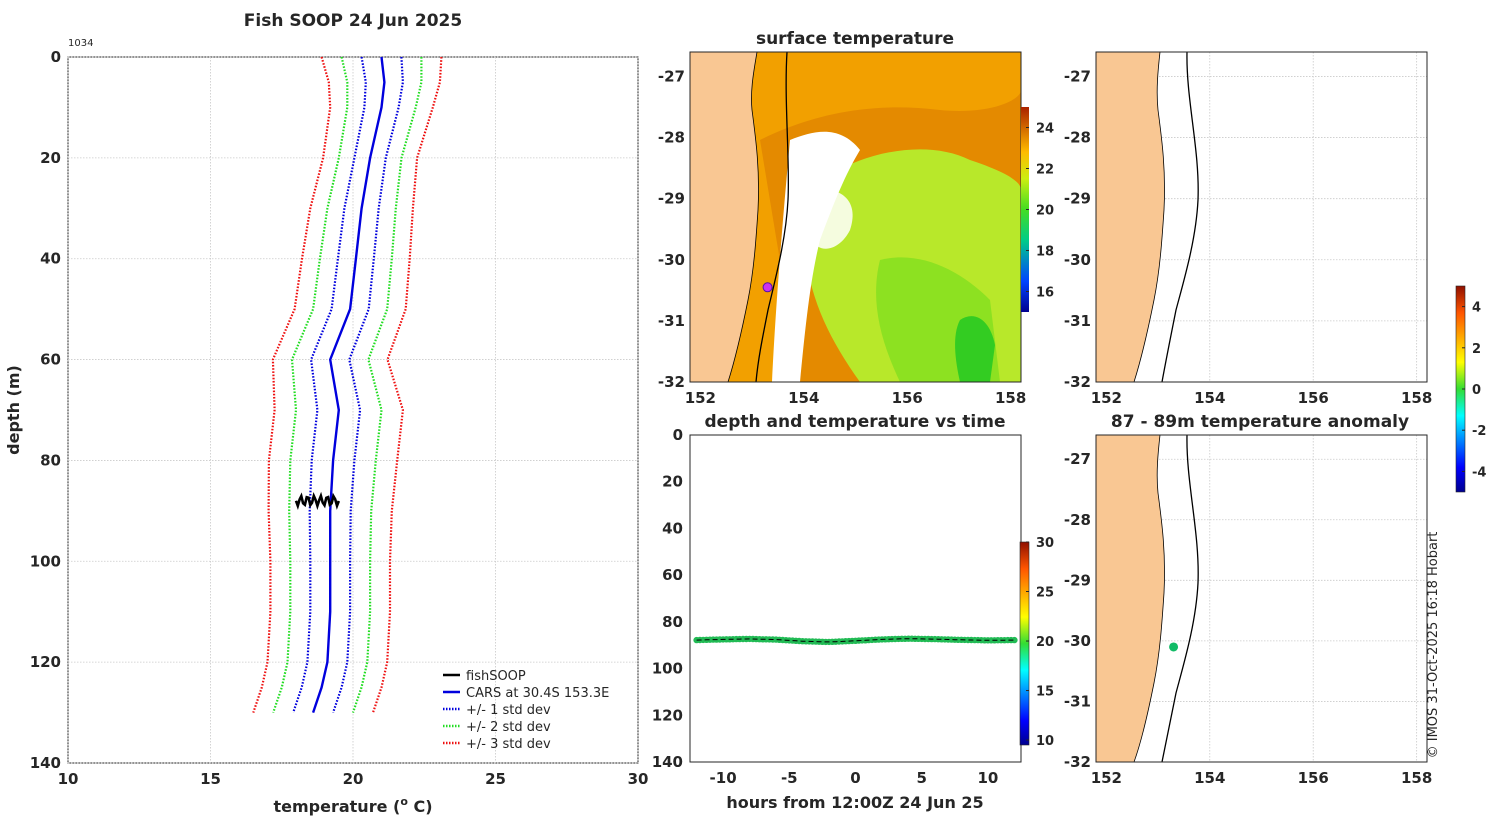  Describe the element at coordinates (672, 622) in the screenshot. I see `timeseries-y-tick: 80` at that location.